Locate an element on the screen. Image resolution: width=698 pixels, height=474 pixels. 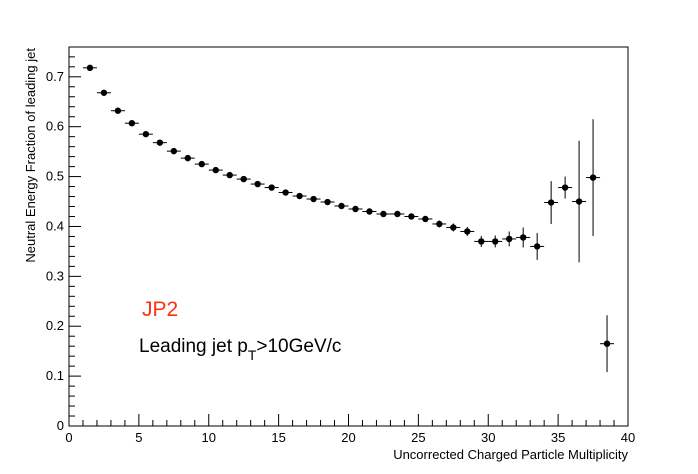
y-tick-label: 0.6 is located at coordinates (55, 126).